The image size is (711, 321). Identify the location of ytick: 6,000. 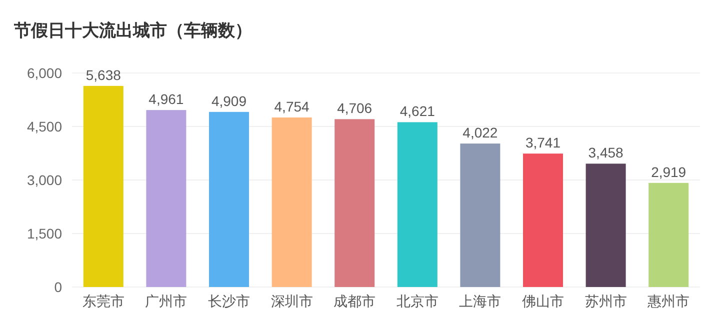
(44, 73).